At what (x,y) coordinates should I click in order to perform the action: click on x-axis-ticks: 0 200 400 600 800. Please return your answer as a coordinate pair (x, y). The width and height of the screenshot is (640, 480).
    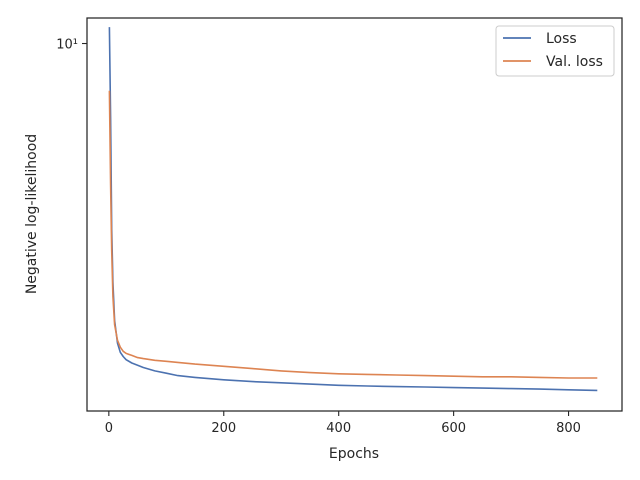
    Looking at the image, I should click on (343, 423).